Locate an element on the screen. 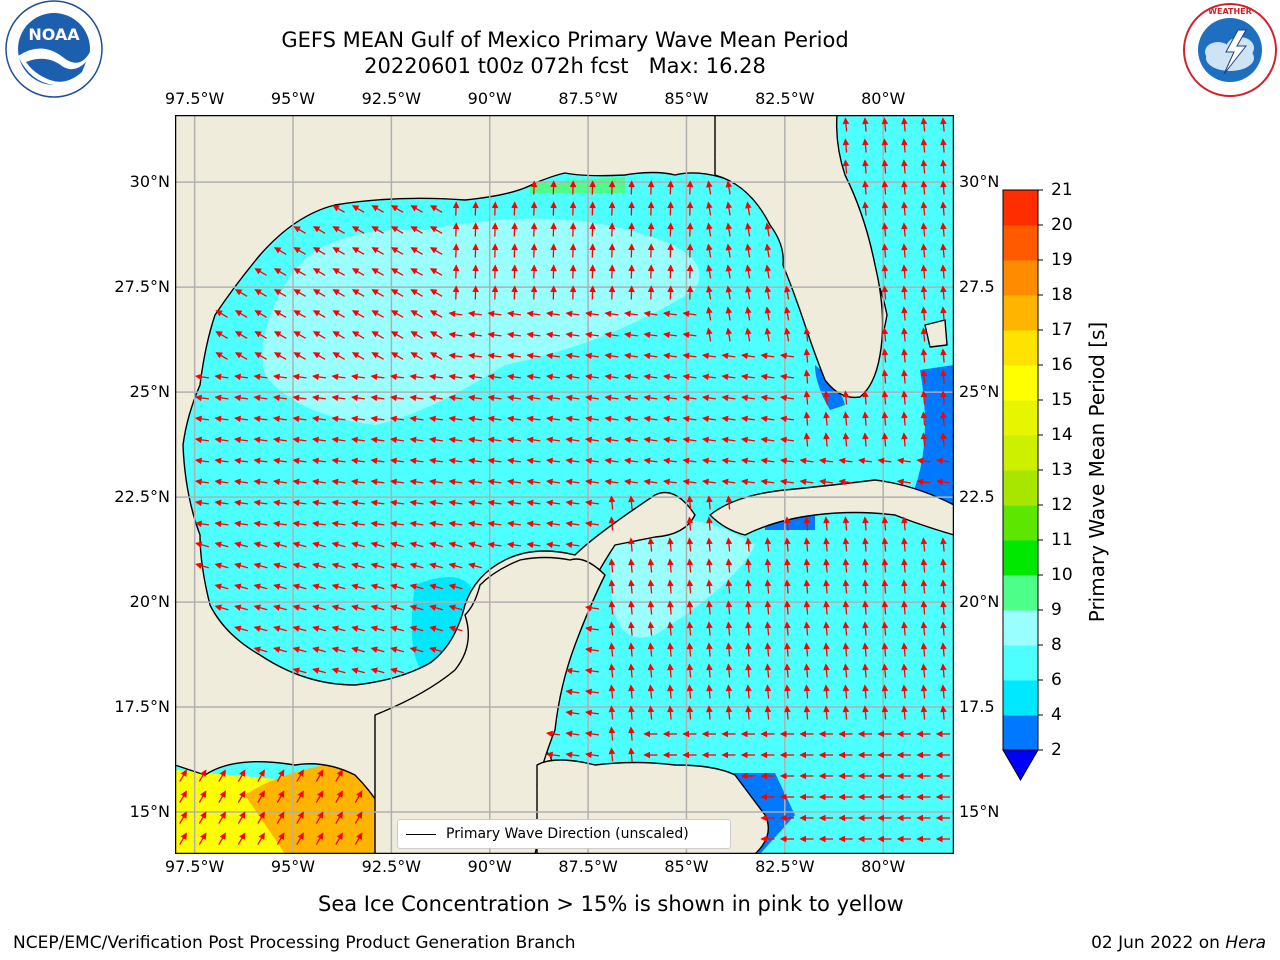 The image size is (1280, 960). colorbar-tick-label: 6 is located at coordinates (1056, 680).